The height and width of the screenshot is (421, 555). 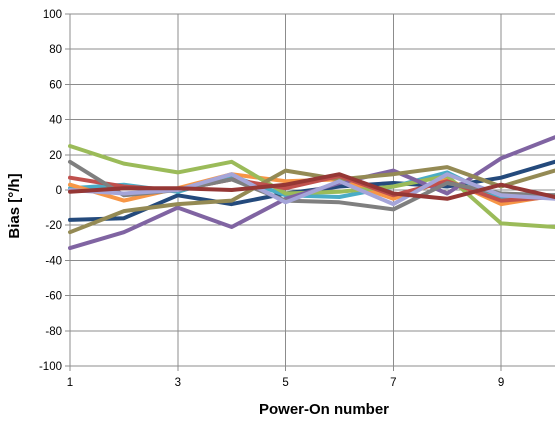 What do you see at coordinates (70, 383) in the screenshot?
I see `x-tick-label: 1` at bounding box center [70, 383].